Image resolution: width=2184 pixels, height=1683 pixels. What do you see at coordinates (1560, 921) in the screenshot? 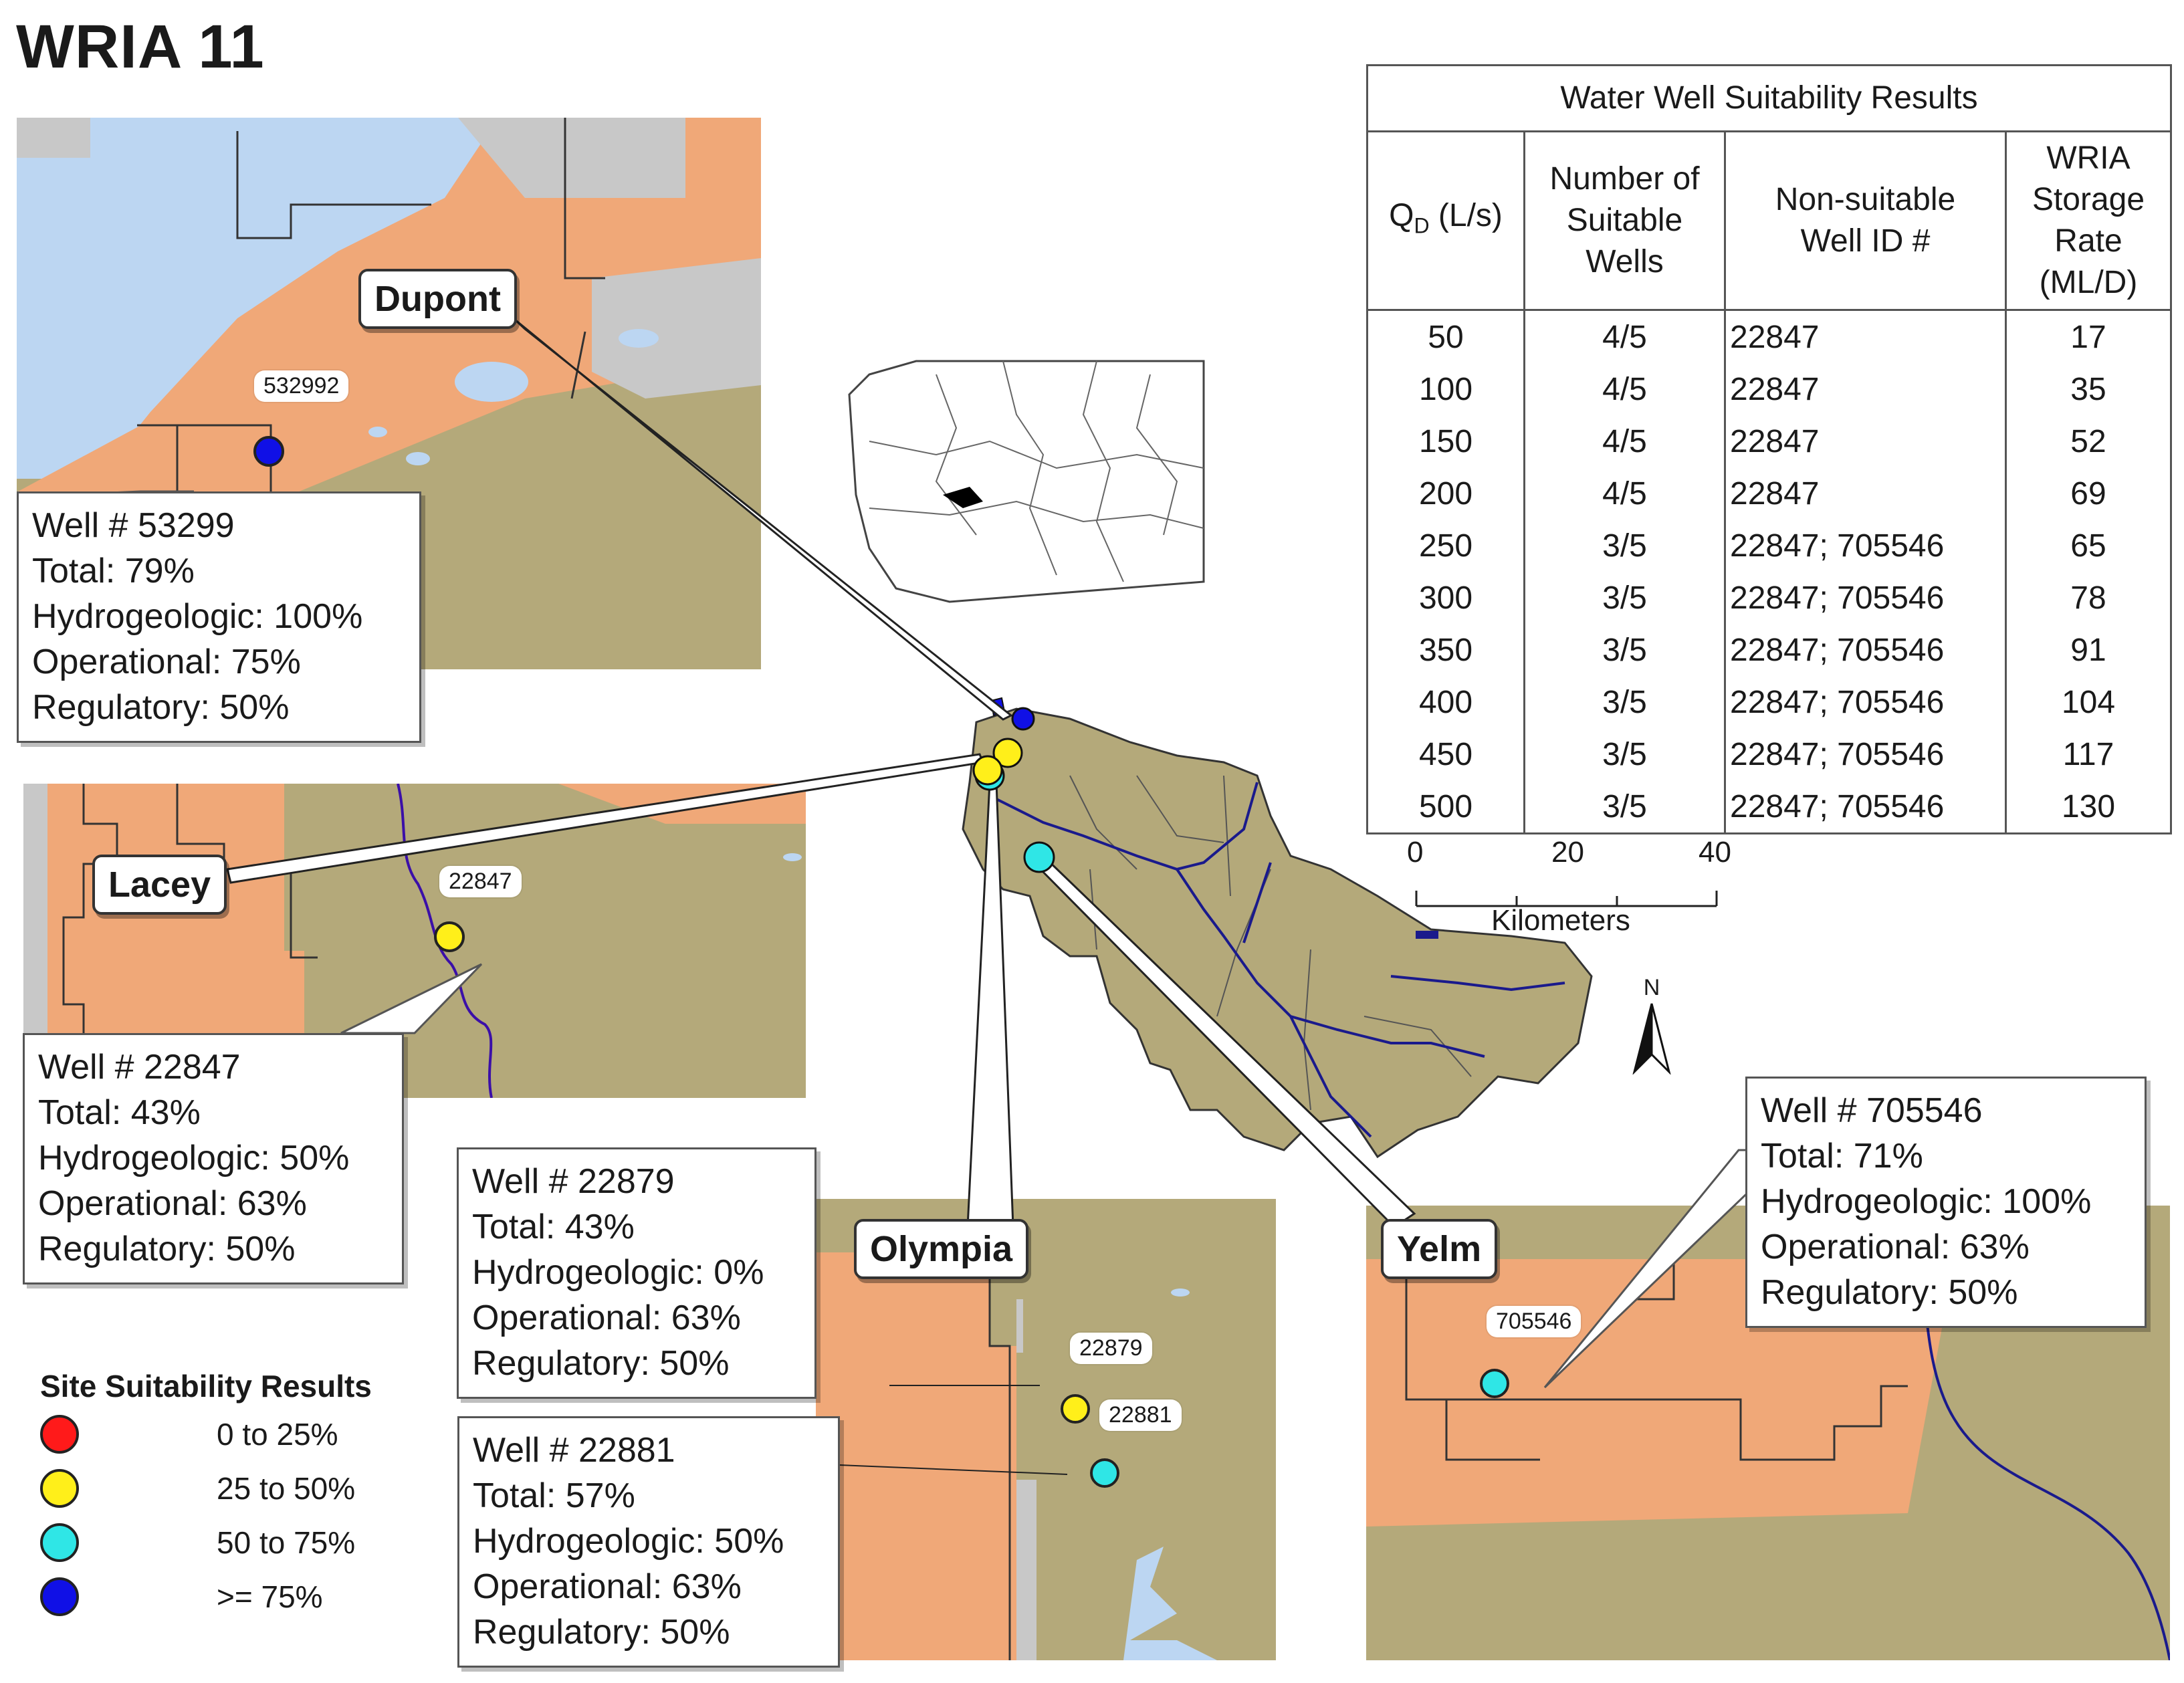
I see `scale-unit: Kilometers` at bounding box center [1560, 921].